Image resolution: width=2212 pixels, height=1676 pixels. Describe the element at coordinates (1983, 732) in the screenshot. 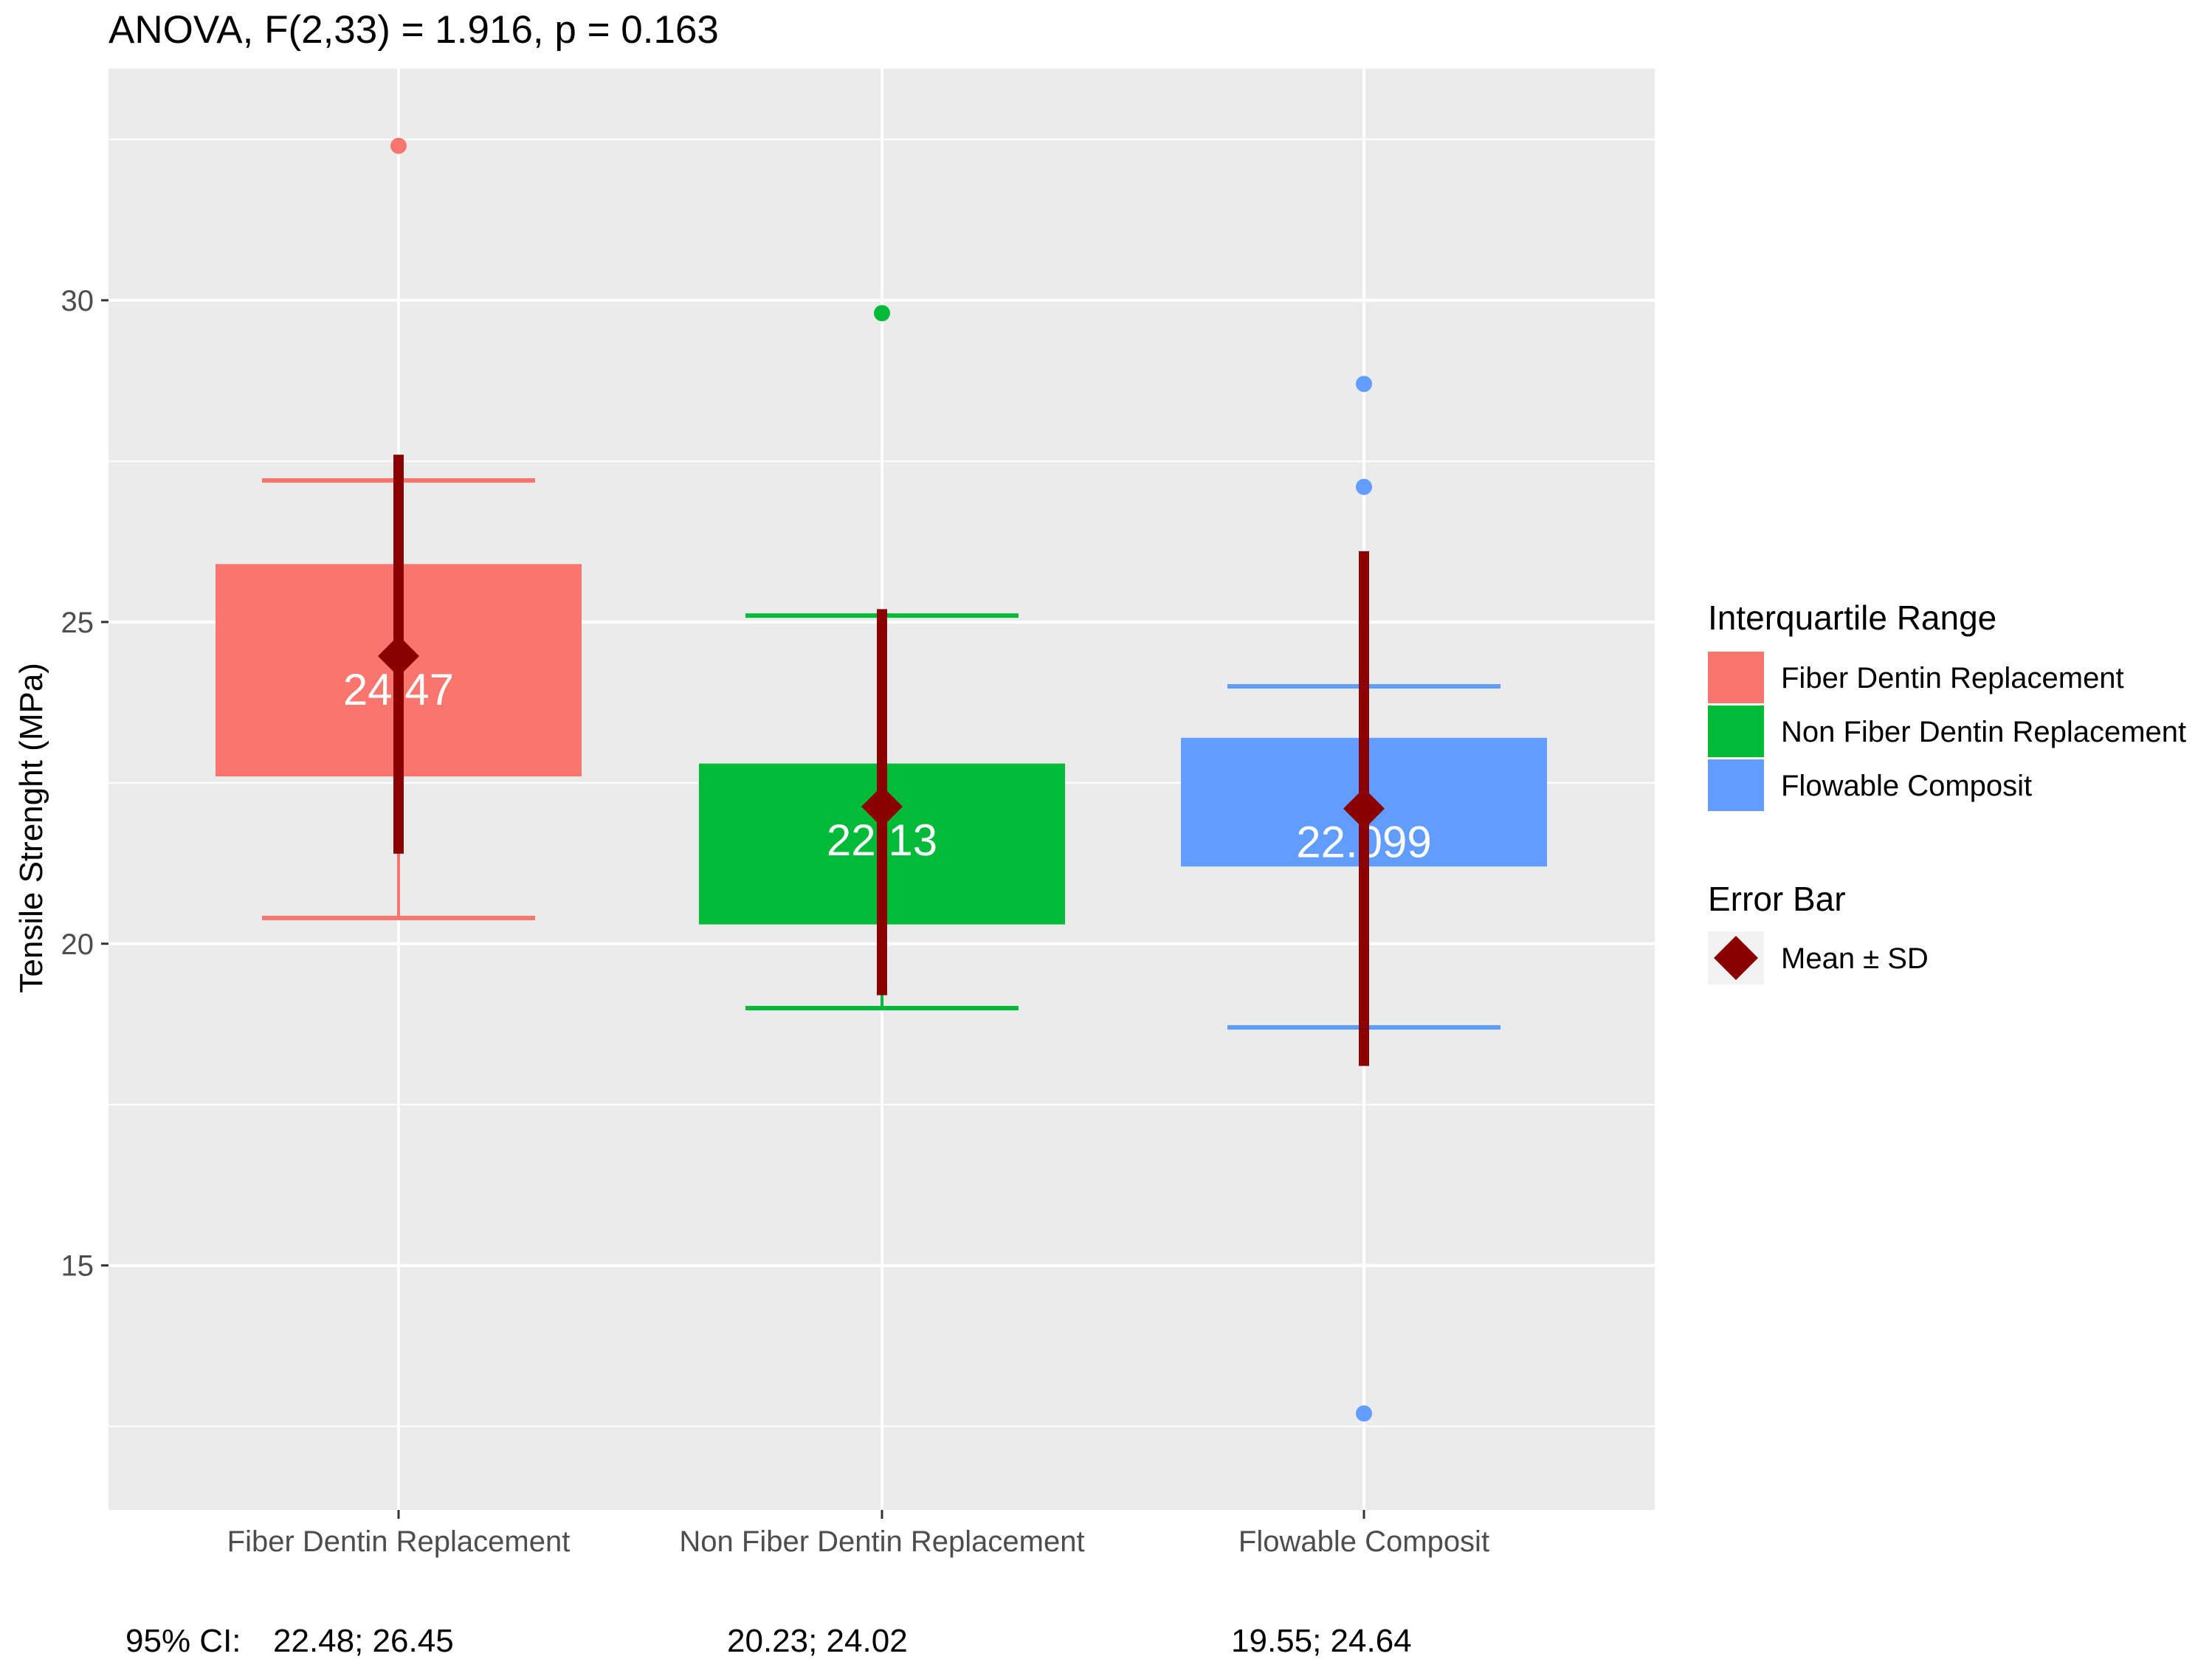

I see `legend-entry-label: Non Fiber Dentin Replacement` at that location.